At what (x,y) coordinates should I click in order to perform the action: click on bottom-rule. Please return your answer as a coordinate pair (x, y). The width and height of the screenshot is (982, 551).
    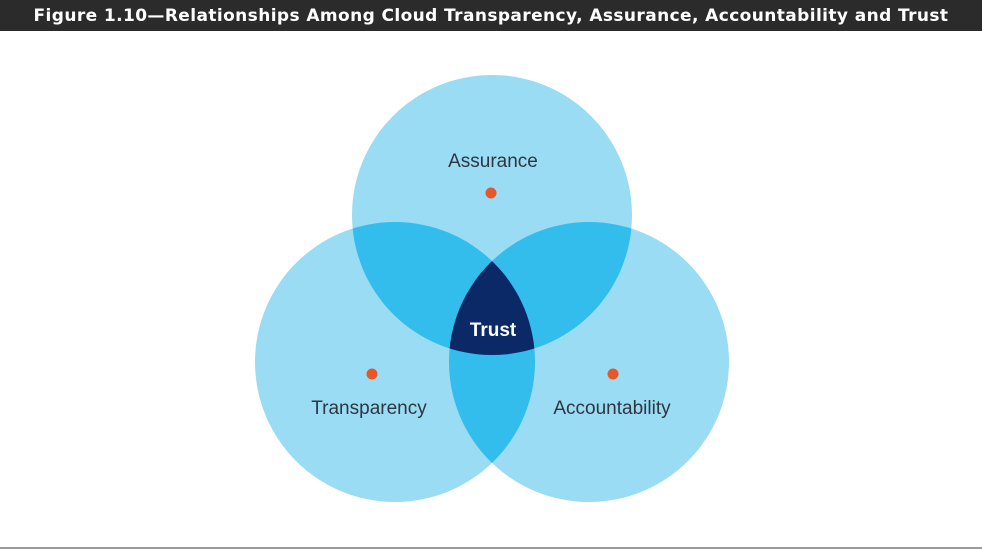
    Looking at the image, I should click on (491, 548).